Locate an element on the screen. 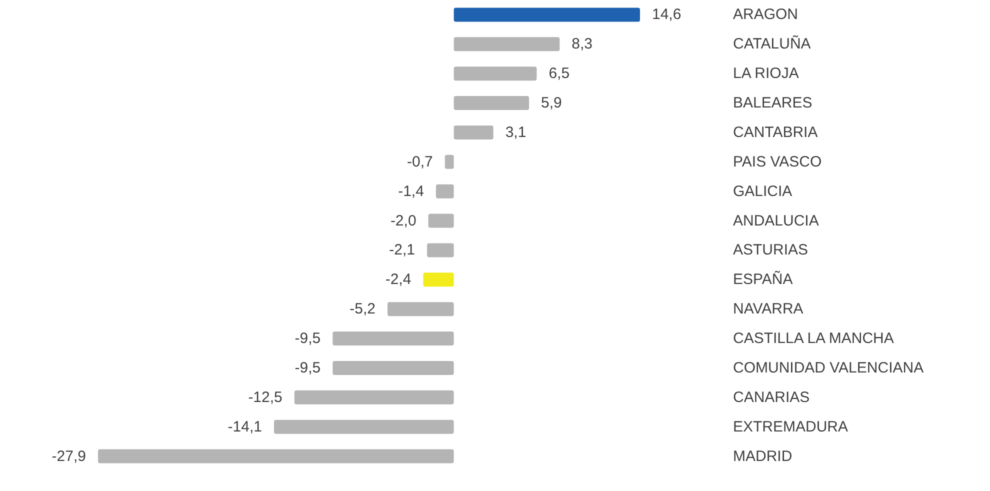 Image resolution: width=990 pixels, height=491 pixels. data-label: 3,1 is located at coordinates (515, 132).